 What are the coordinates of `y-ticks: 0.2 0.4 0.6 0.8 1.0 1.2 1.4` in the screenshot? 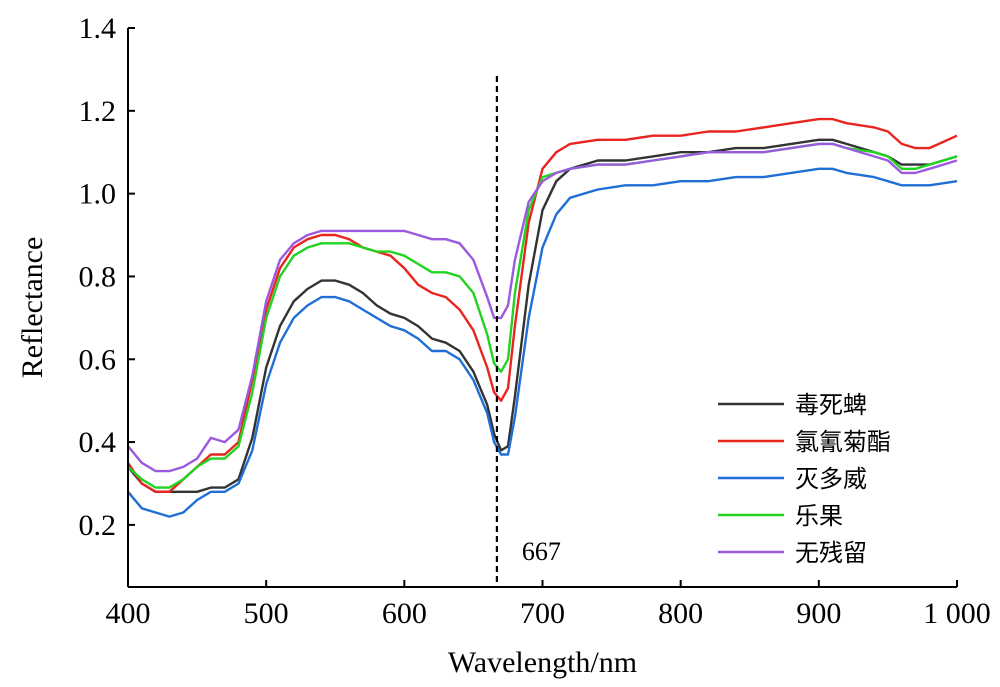 It's located at (107, 277).